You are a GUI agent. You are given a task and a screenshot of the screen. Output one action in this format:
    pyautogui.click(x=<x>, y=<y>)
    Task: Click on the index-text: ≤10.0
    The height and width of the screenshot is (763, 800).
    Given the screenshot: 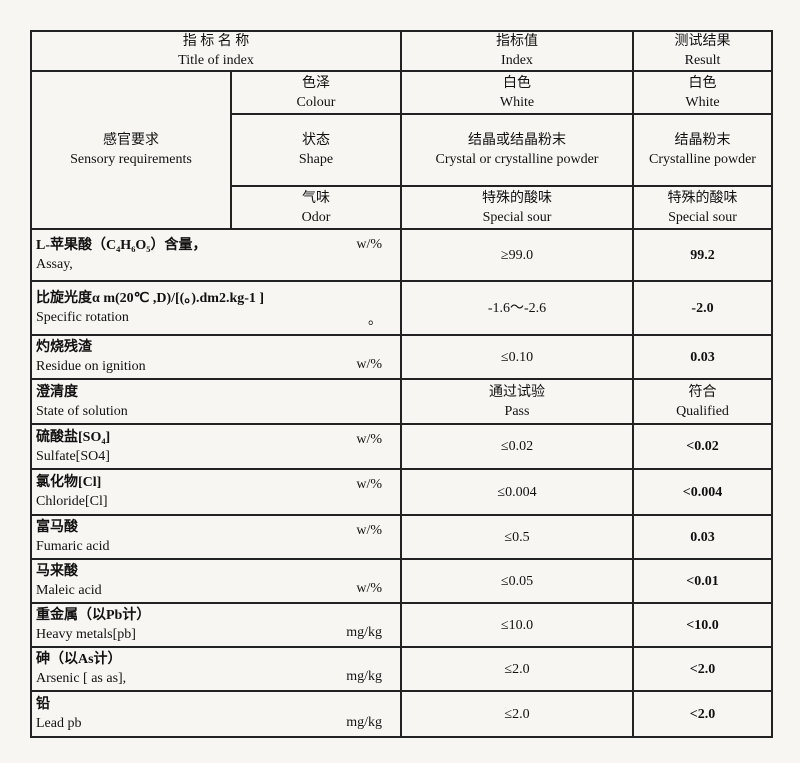 What is the action you would take?
    pyautogui.click(x=517, y=625)
    